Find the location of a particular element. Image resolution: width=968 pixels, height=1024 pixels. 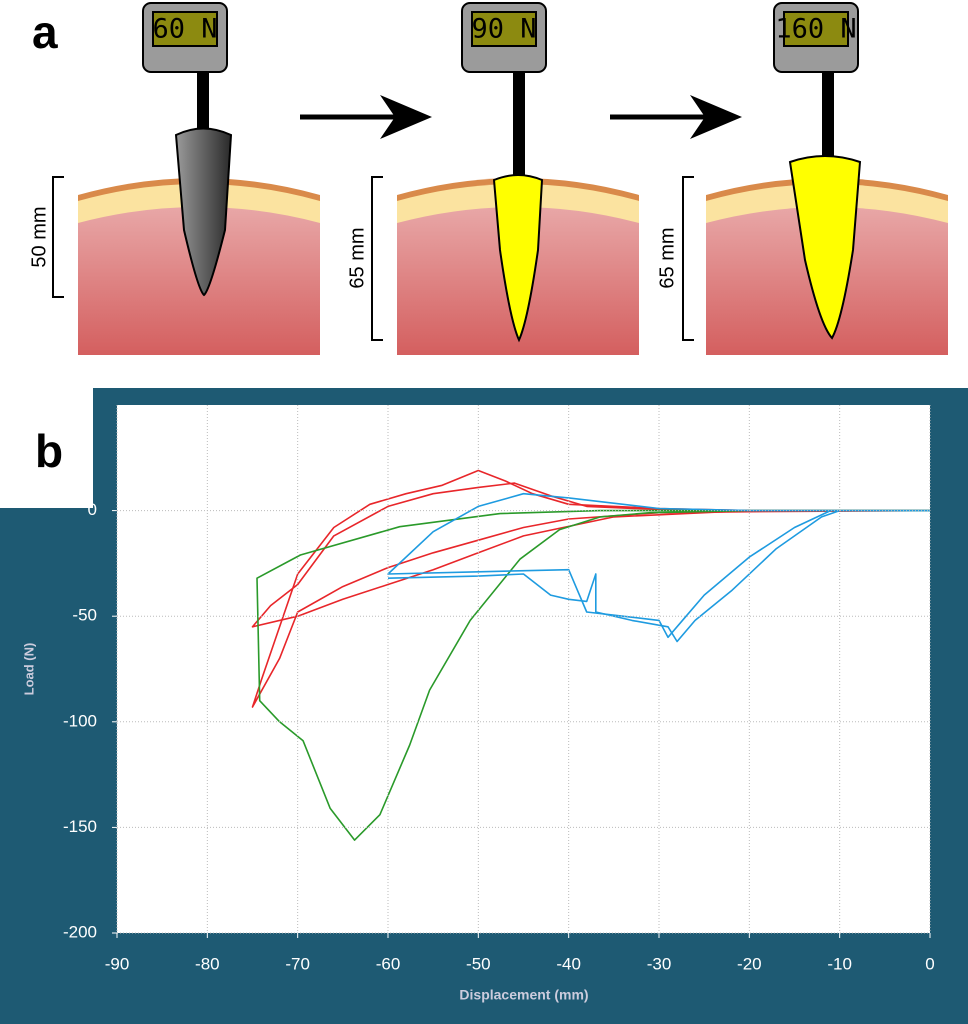

y-axis-title: Load (N) is located at coordinates (28, 669).